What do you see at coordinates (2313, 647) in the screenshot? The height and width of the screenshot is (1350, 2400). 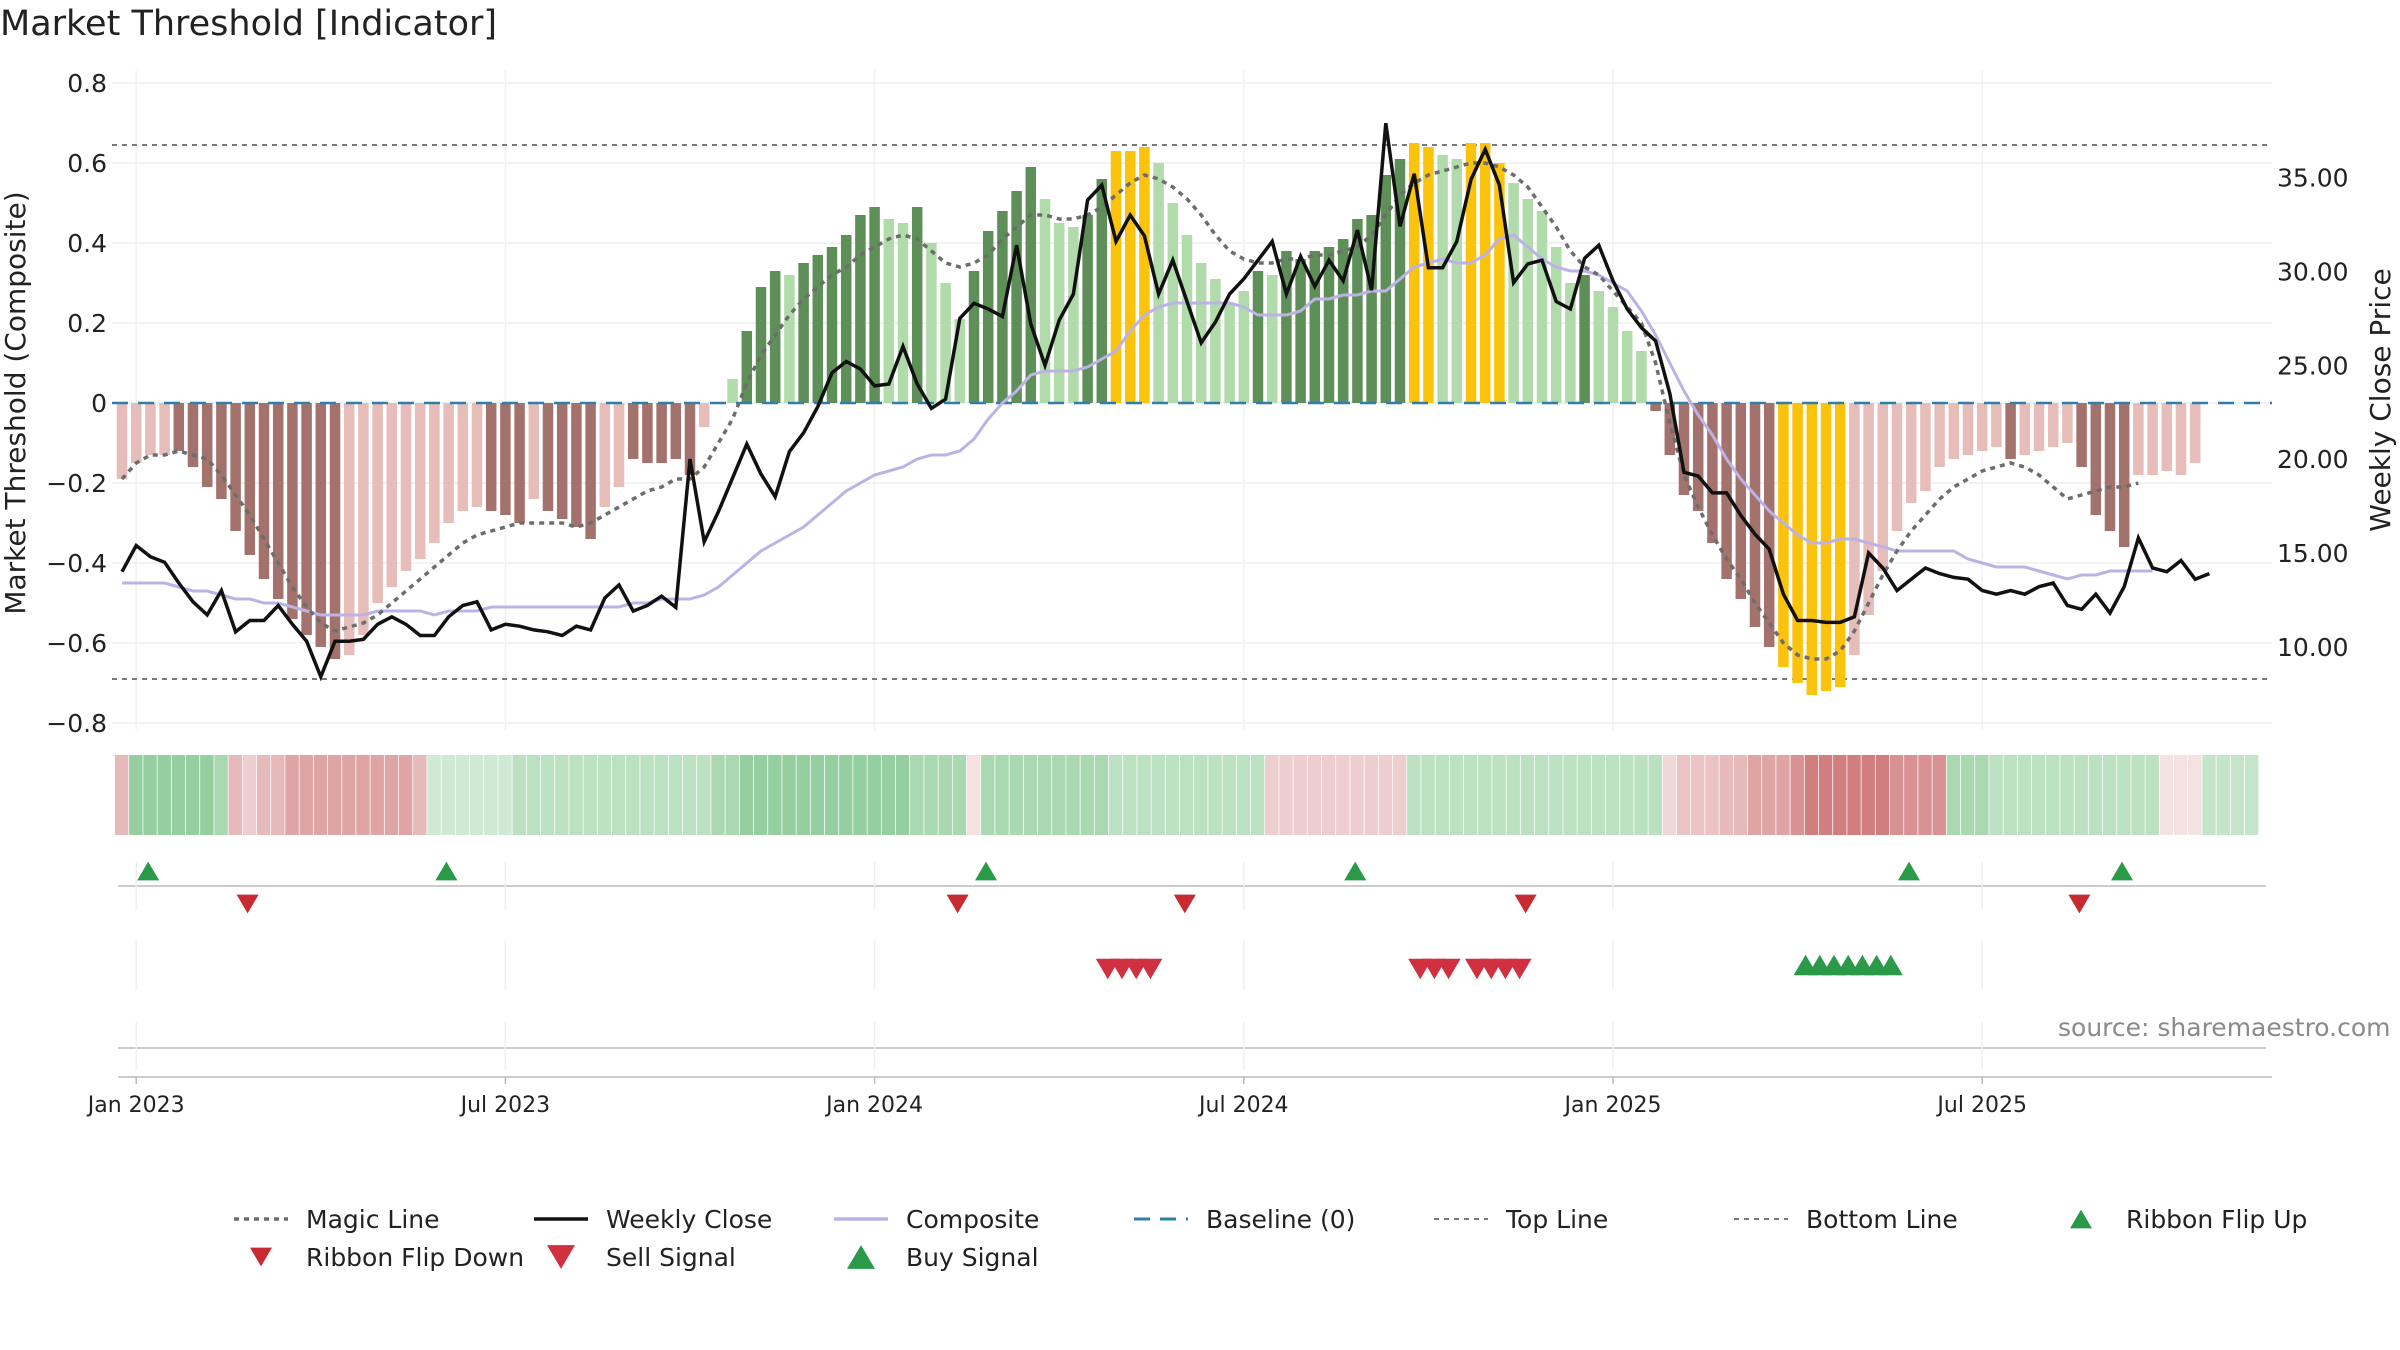 I see `right-tick-label: 10.00` at bounding box center [2313, 647].